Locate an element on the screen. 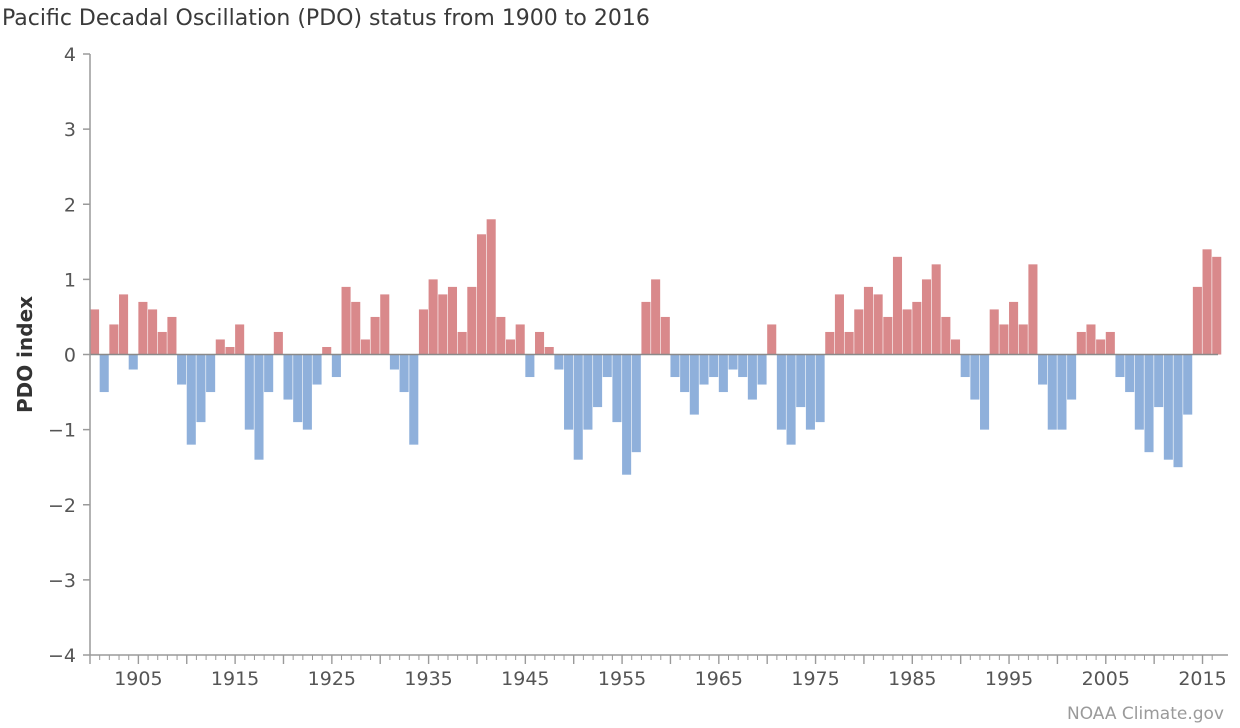 The image size is (1240, 728). bar-1975 is located at coordinates (820, 388).